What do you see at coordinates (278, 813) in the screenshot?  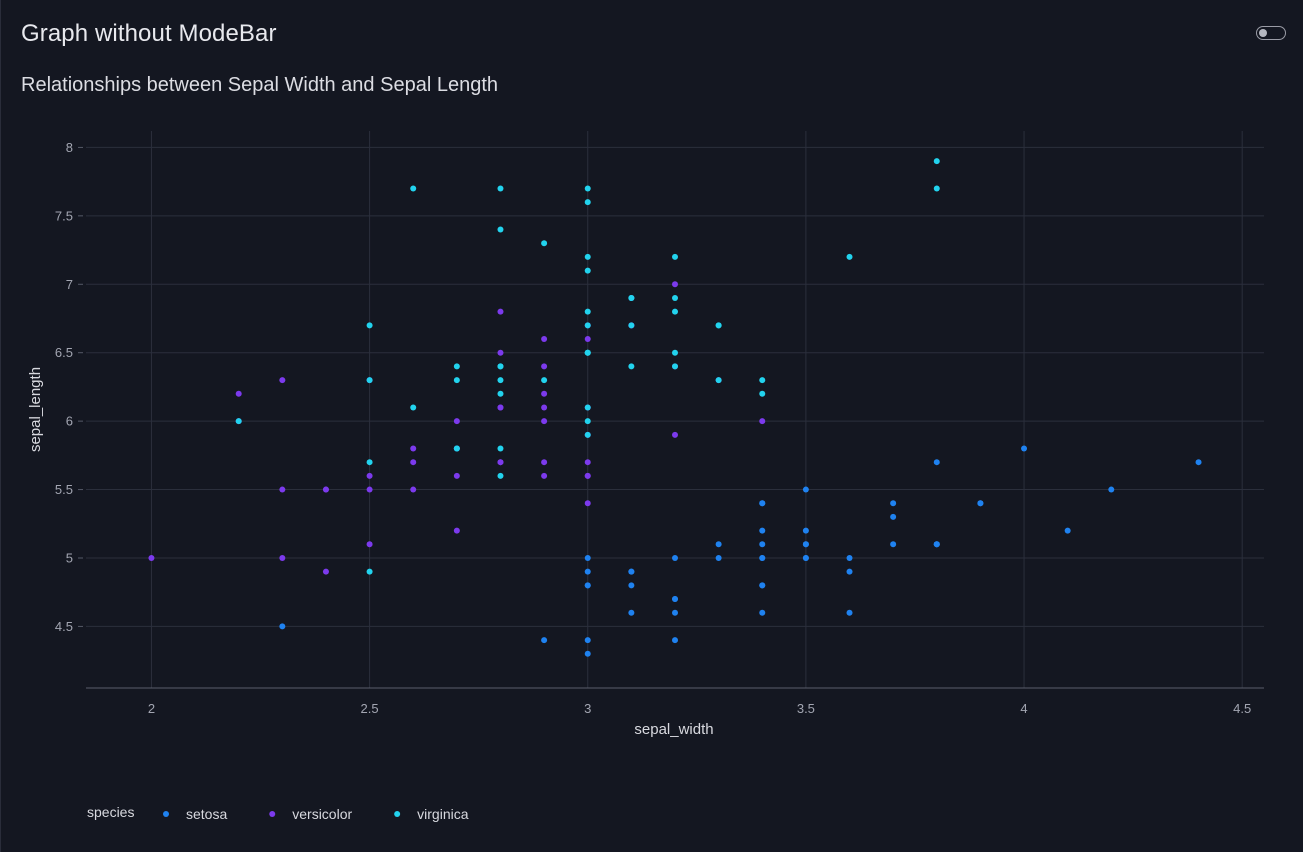 I see `legend: species setosa versicolor virginica` at bounding box center [278, 813].